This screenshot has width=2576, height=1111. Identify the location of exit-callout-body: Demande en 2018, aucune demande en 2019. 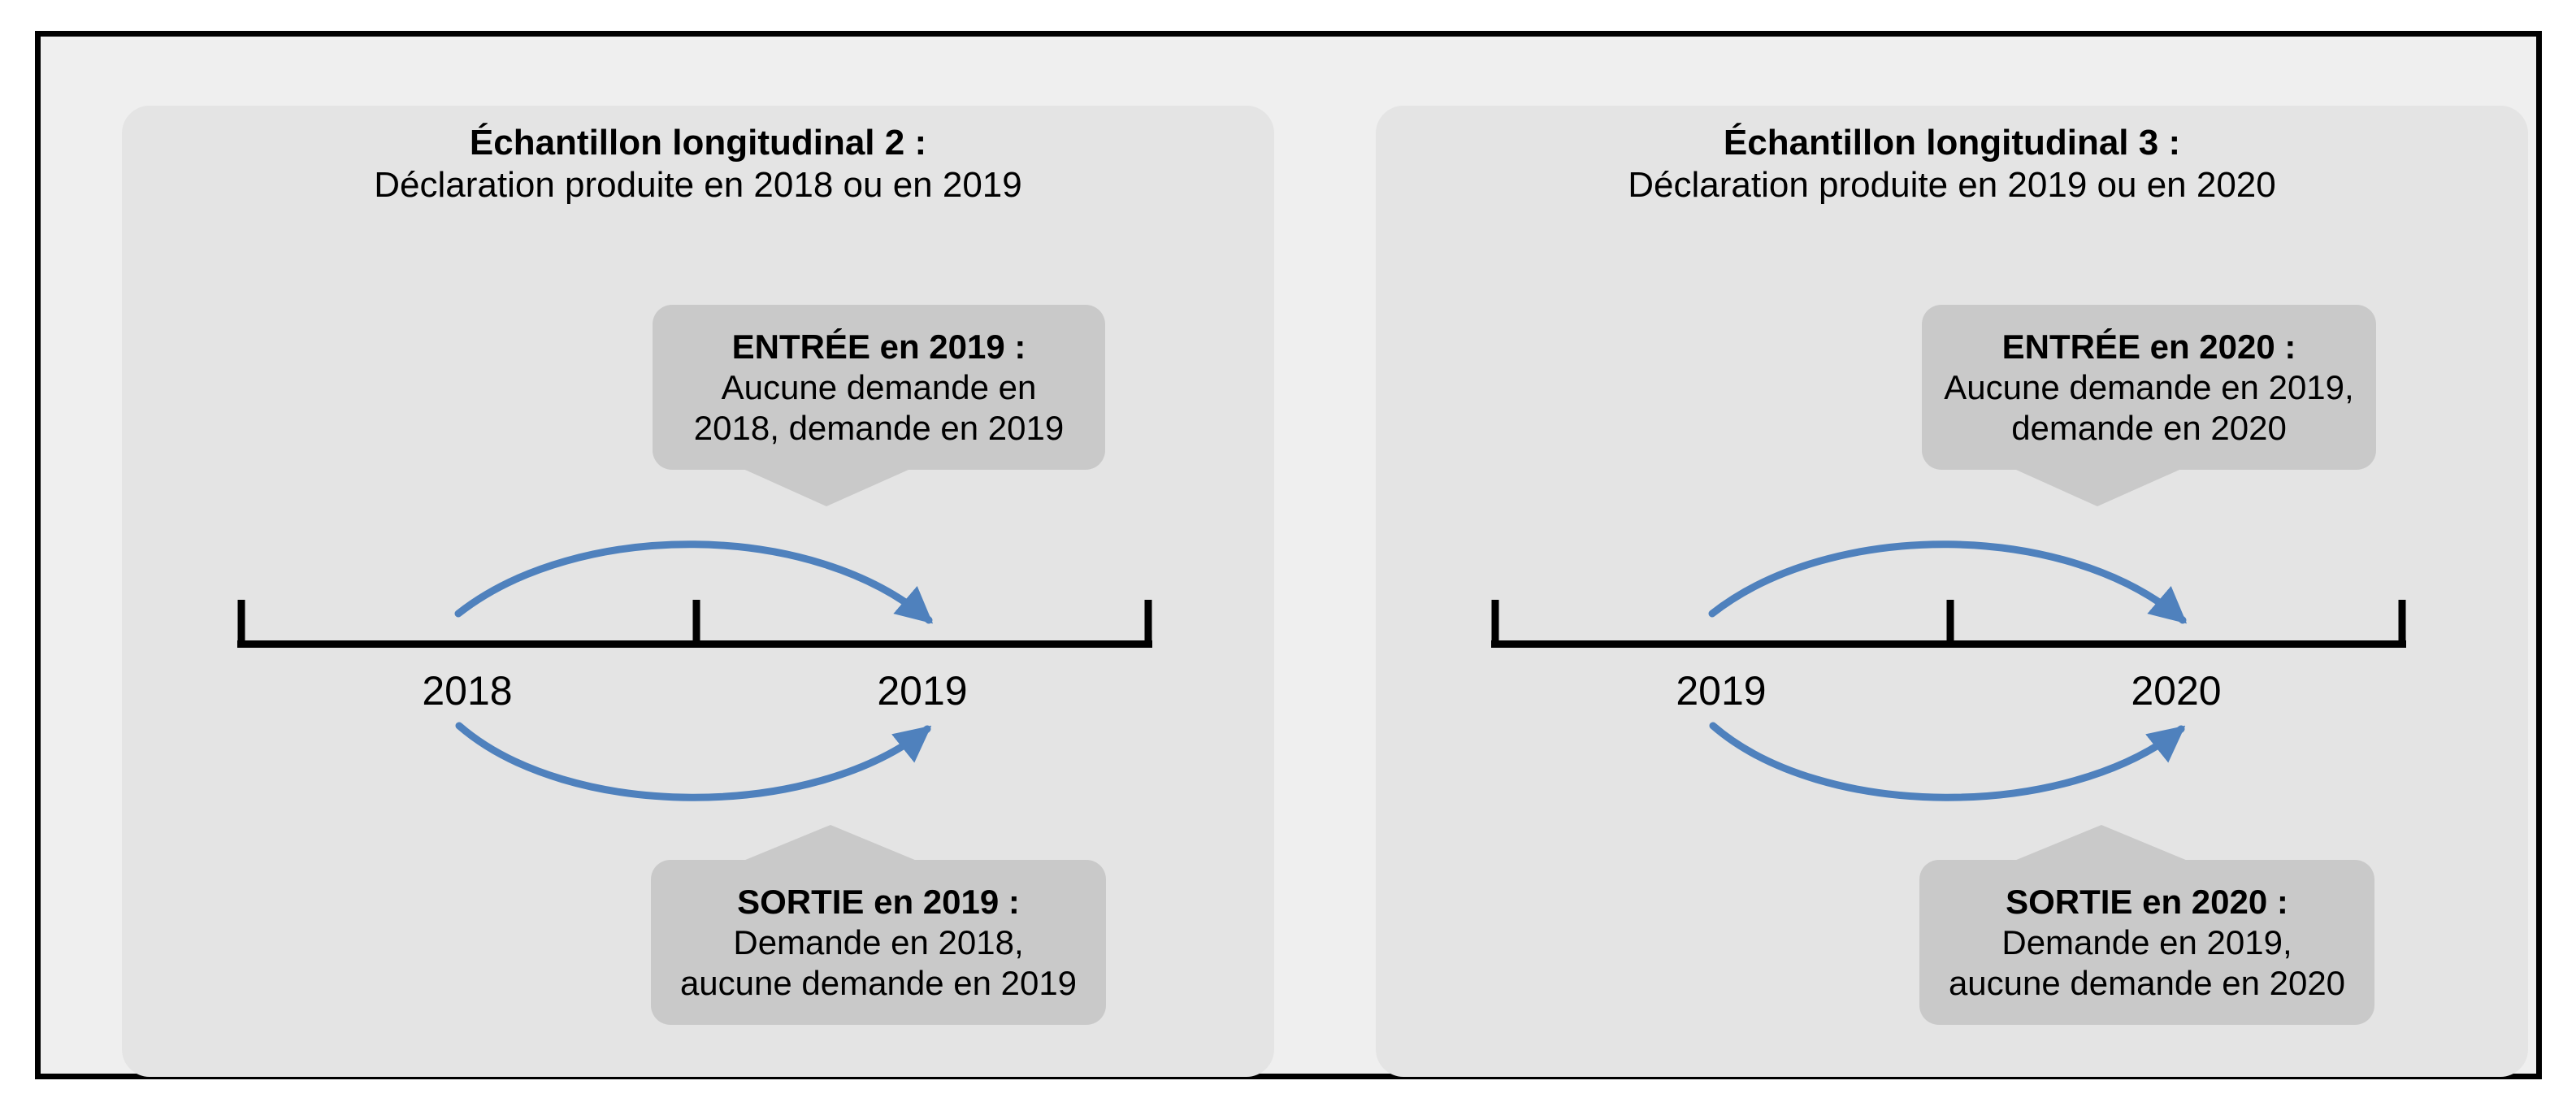
(878, 962).